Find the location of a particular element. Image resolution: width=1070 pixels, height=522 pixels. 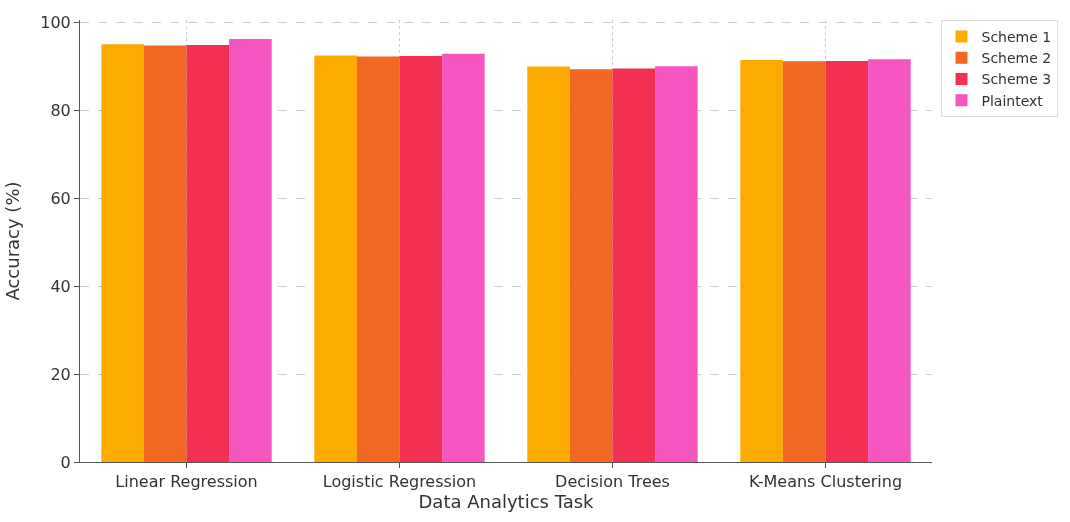

legend-label: Scheme 3 is located at coordinates (1016, 79).